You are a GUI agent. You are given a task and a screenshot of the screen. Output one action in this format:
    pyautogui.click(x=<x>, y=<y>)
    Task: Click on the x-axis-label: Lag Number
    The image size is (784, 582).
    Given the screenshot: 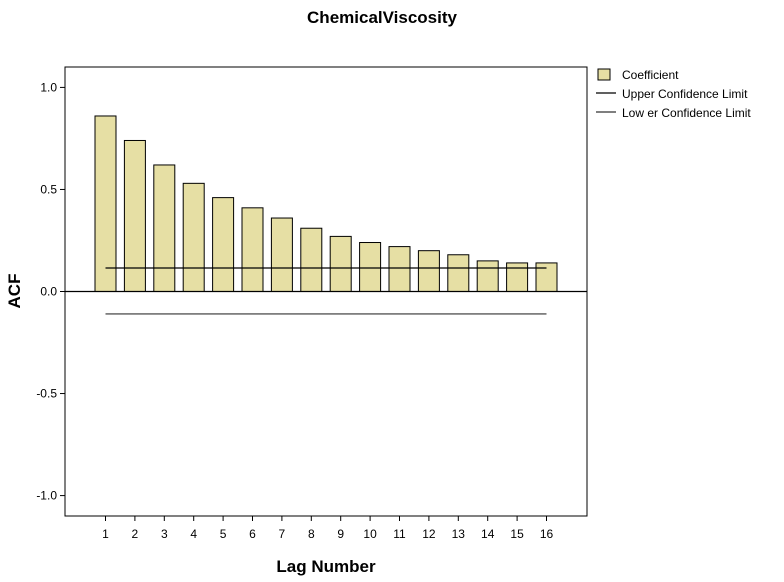 What is the action you would take?
    pyautogui.click(x=326, y=566)
    